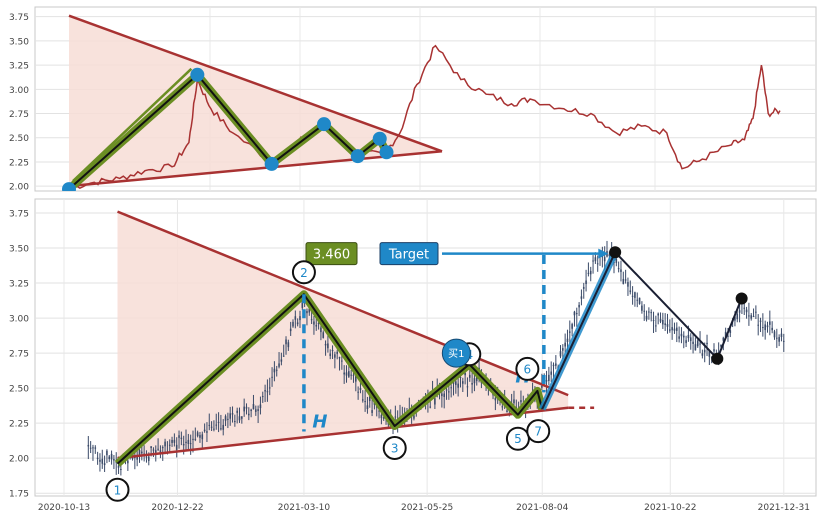 The image size is (822, 520). What do you see at coordinates (255, 83) in the screenshot?
I see `overview-upper-trendline` at bounding box center [255, 83].